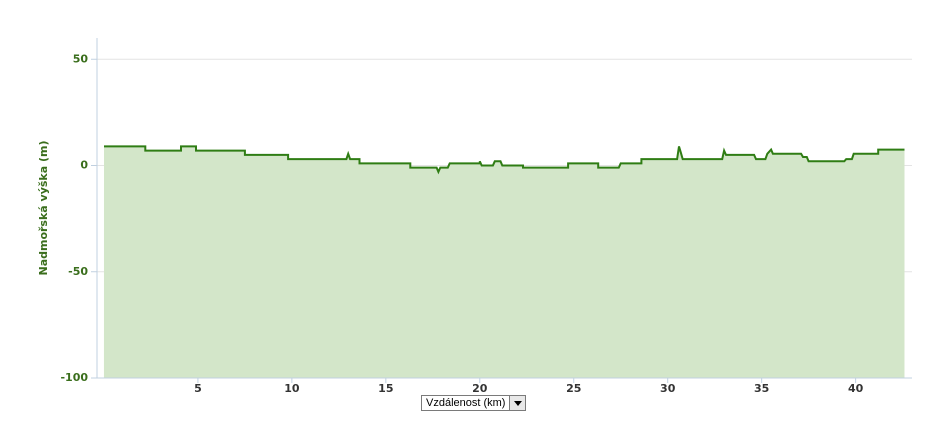  I want to click on x-tick-label: 20, so click(480, 388).